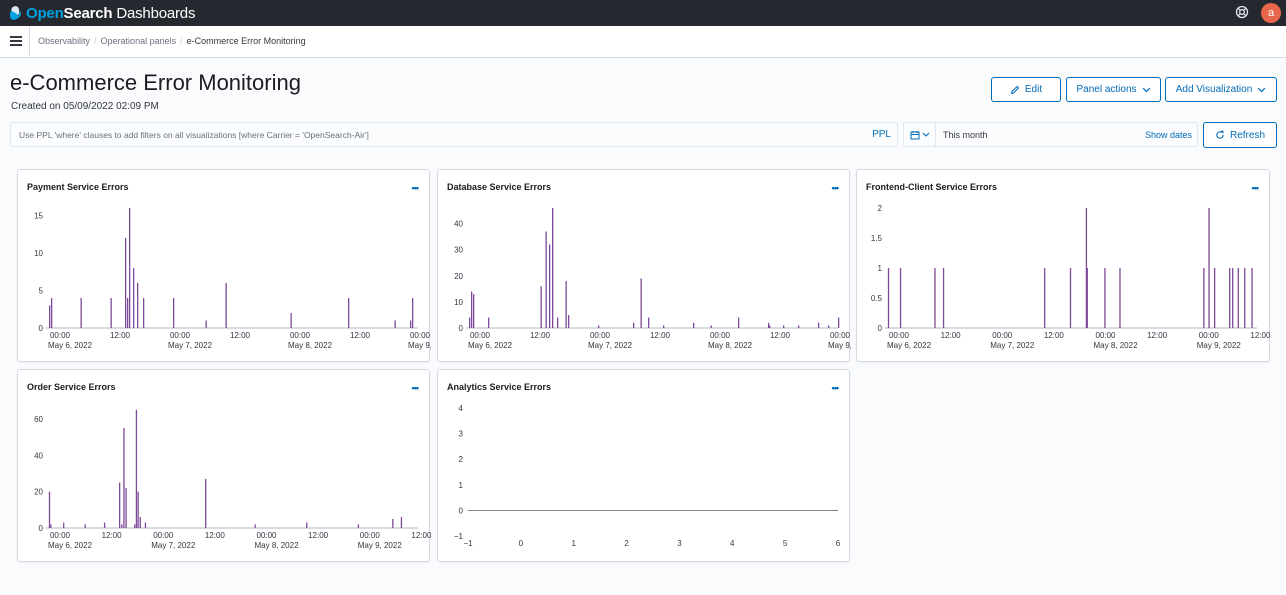 Image resolution: width=1286 pixels, height=595 pixels. I want to click on x-tick-label: 5, so click(785, 543).